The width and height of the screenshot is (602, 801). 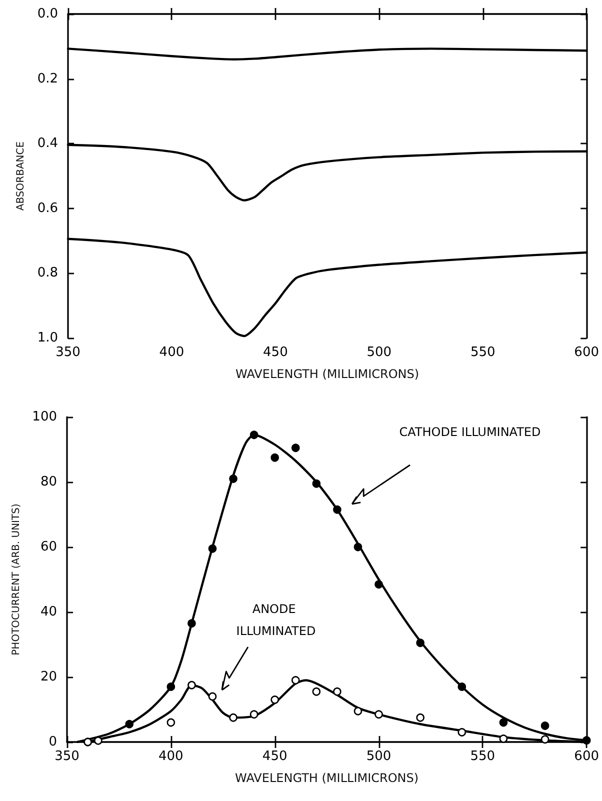 I want to click on y-tick-label: 60, so click(x=48, y=547).